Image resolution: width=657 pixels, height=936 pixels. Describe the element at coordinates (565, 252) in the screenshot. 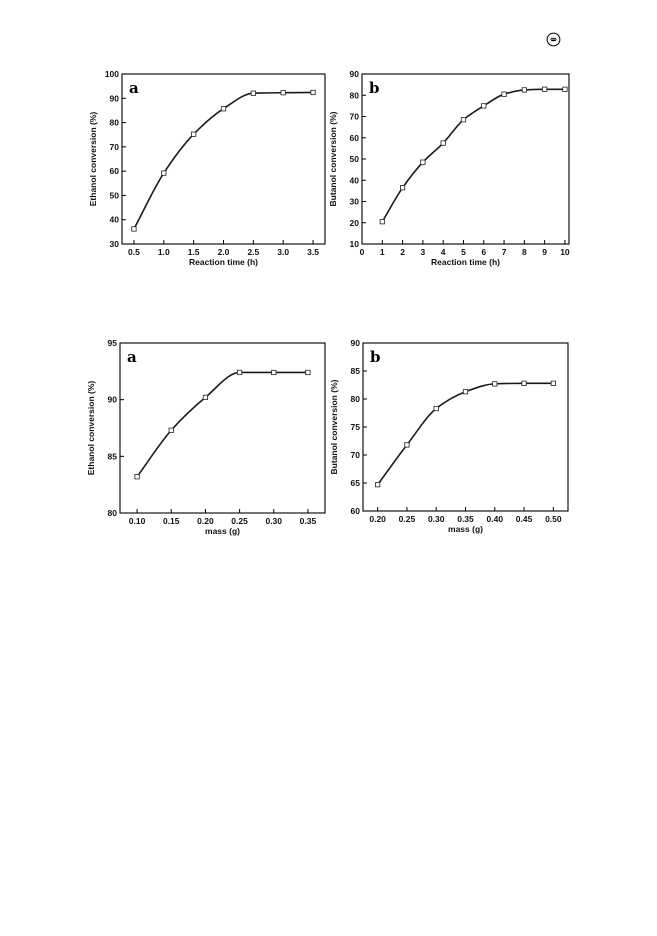

I see `x-tick-label: 10` at that location.